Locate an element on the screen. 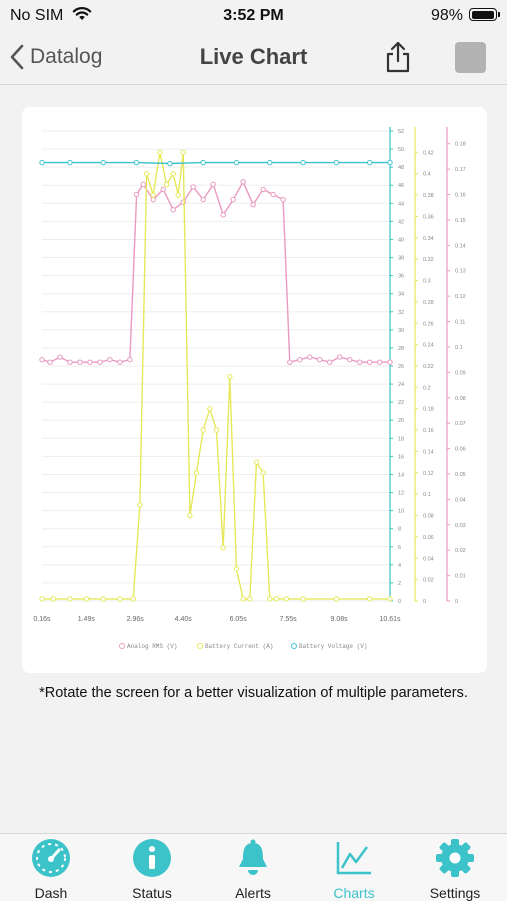 The image size is (507, 901). tab-label: Charts is located at coordinates (354, 893).